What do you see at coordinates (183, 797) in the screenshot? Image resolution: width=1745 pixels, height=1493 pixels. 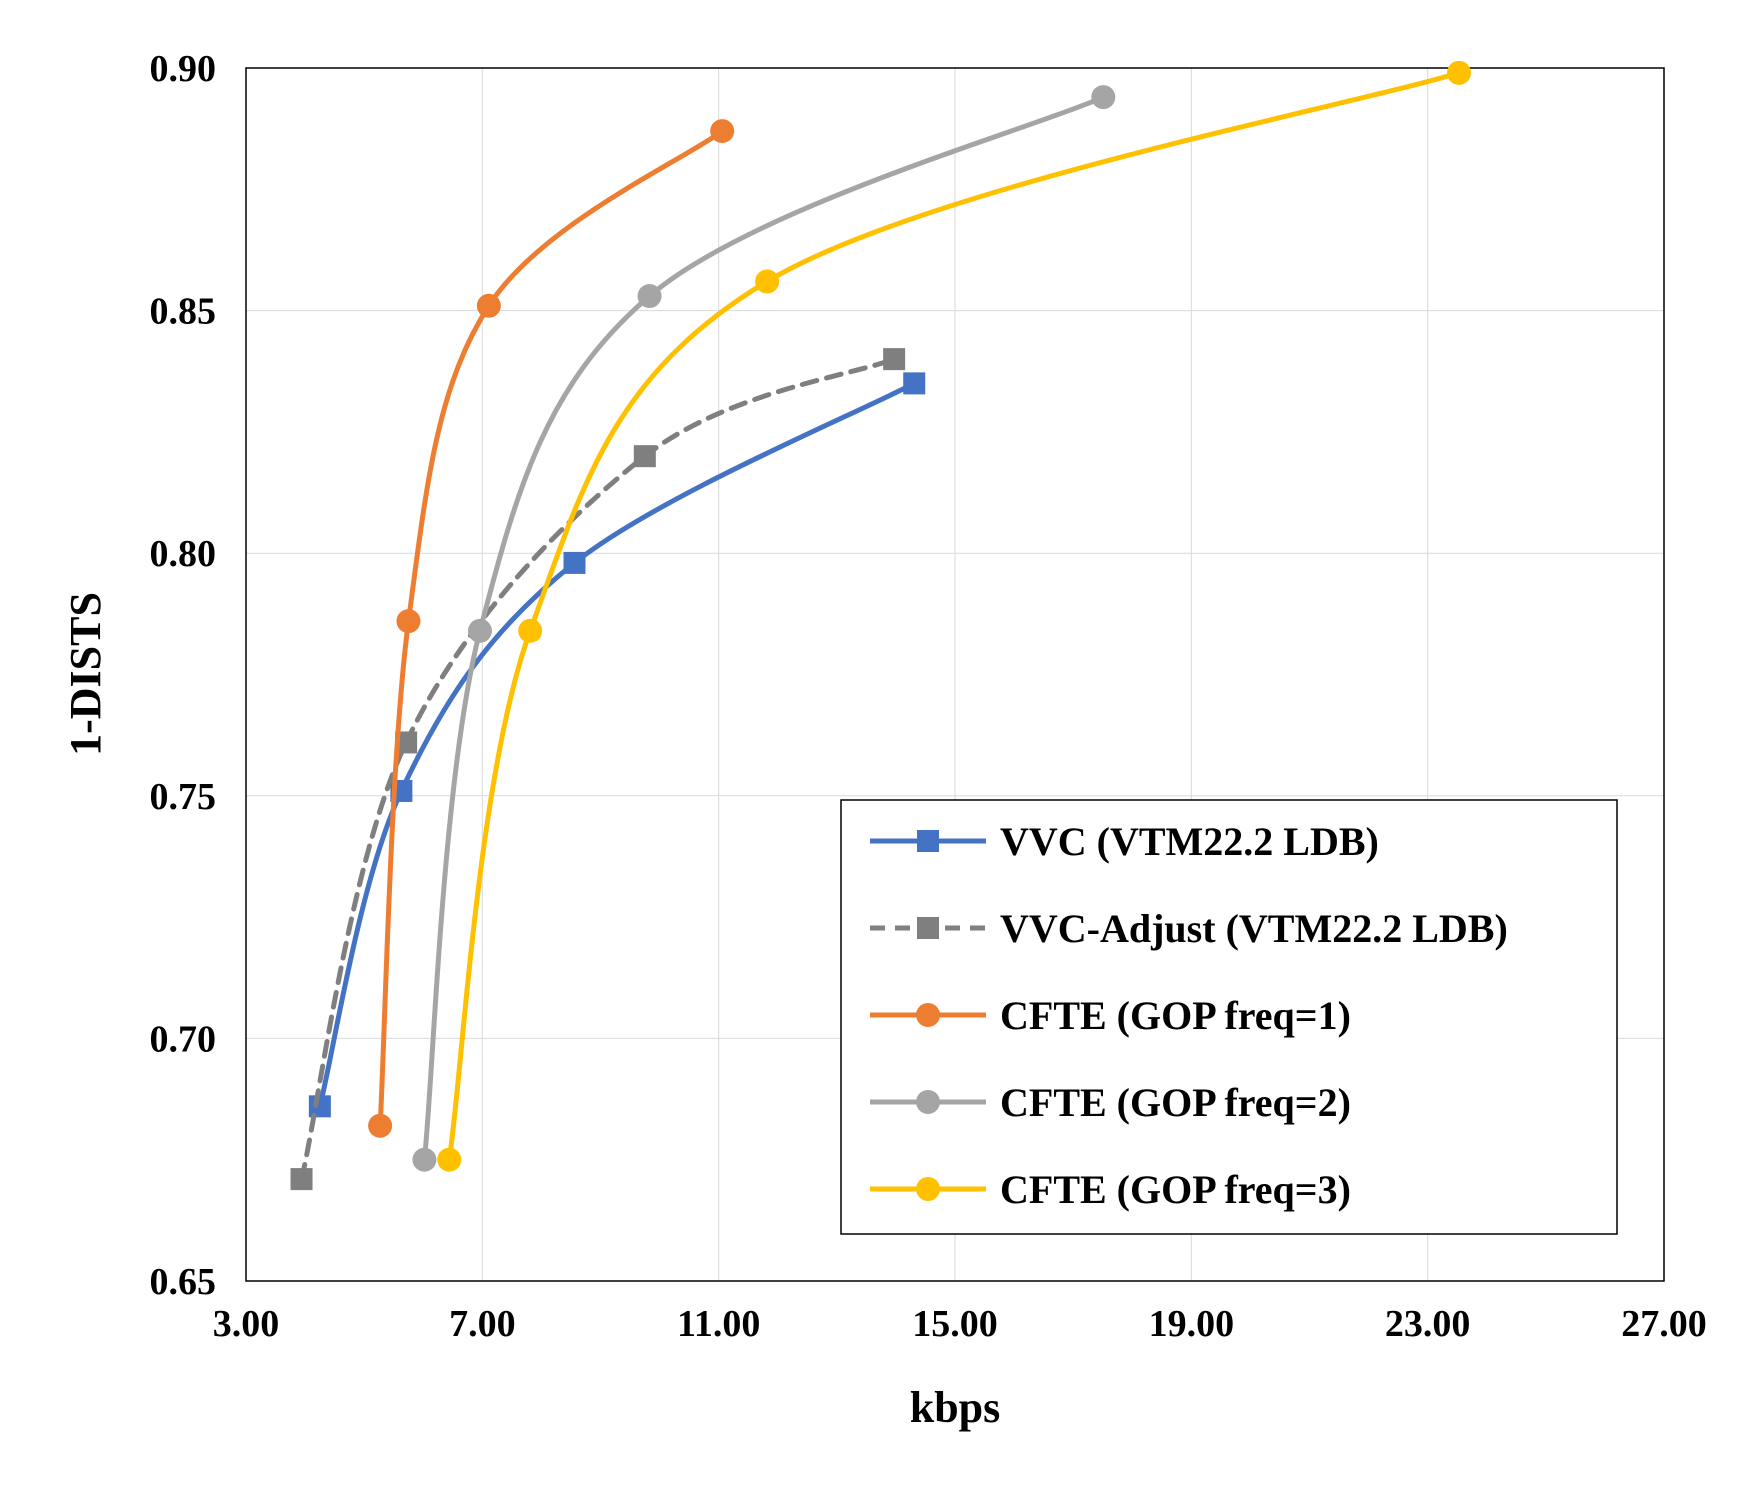 I see `y-tick-label: 0.75` at bounding box center [183, 797].